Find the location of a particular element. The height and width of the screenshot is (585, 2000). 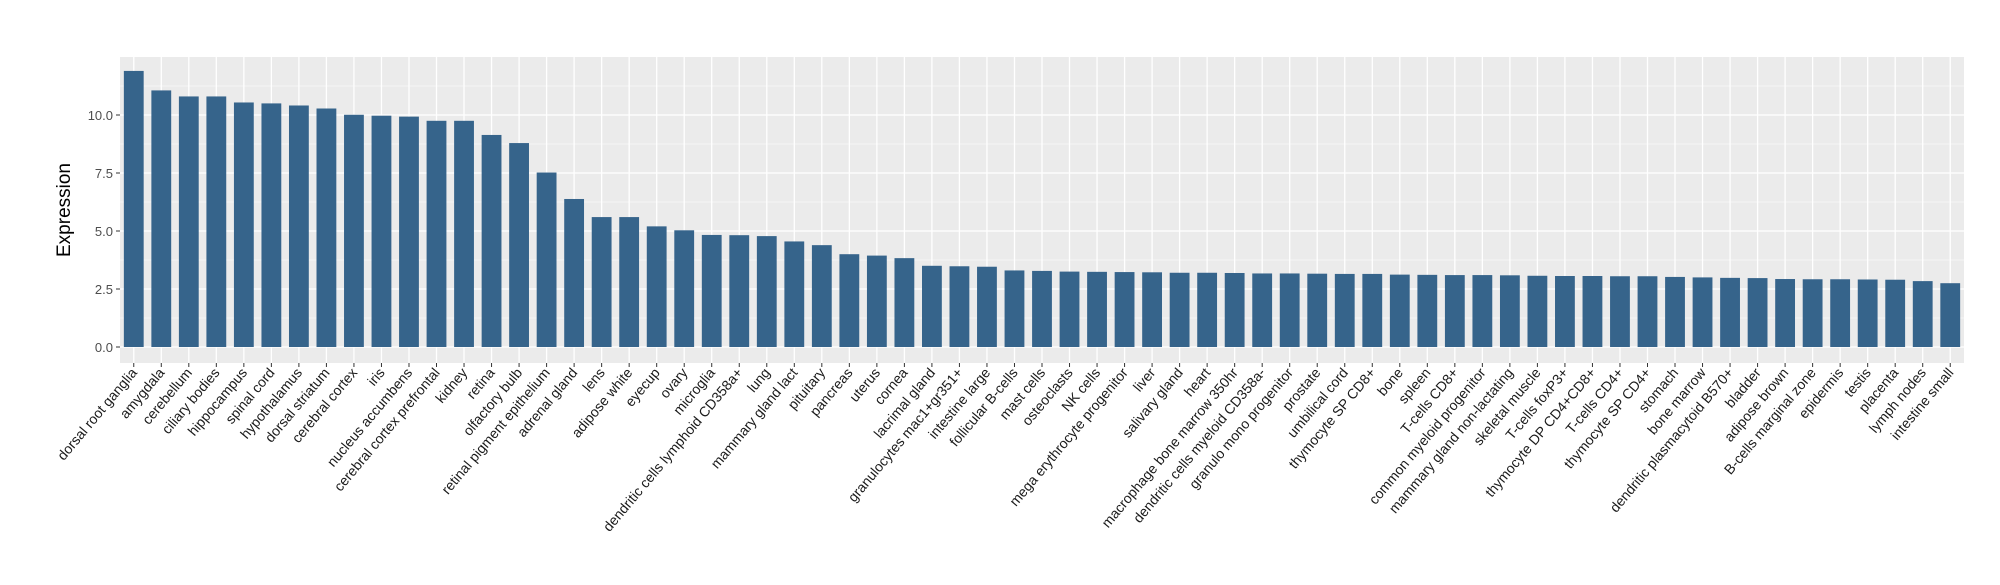

x-tick-label: iris is located at coordinates (376, 377).